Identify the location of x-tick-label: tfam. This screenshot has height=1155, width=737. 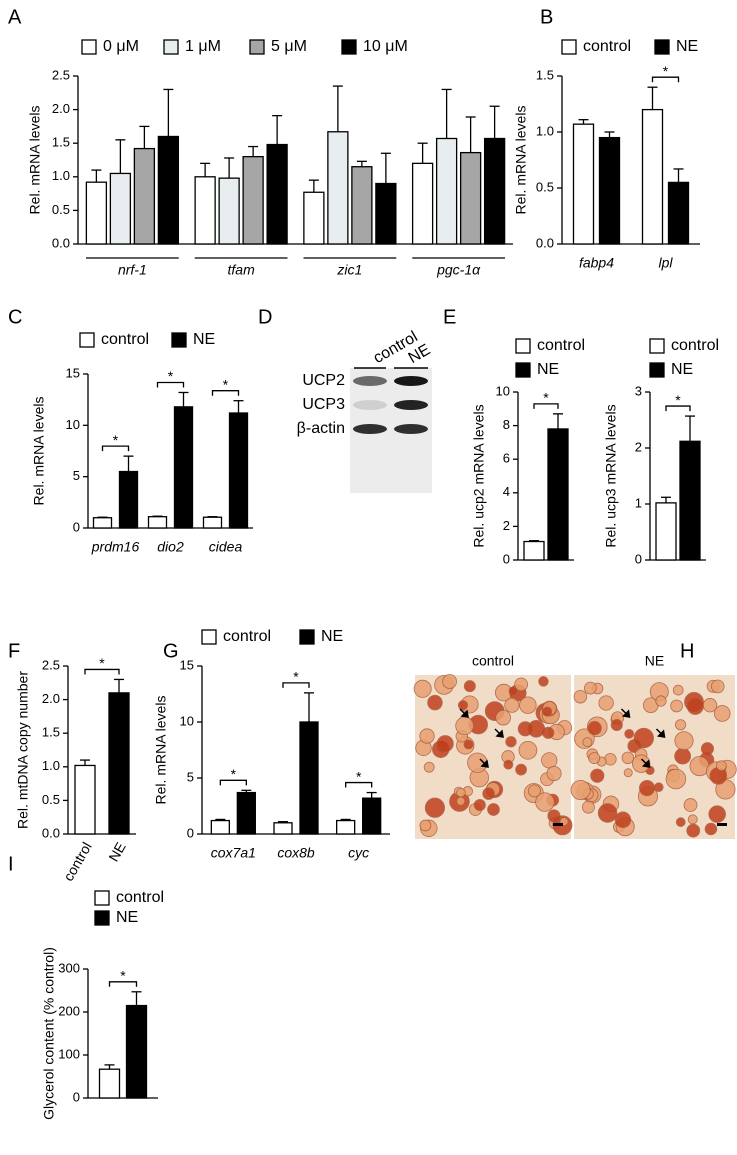
(242, 270).